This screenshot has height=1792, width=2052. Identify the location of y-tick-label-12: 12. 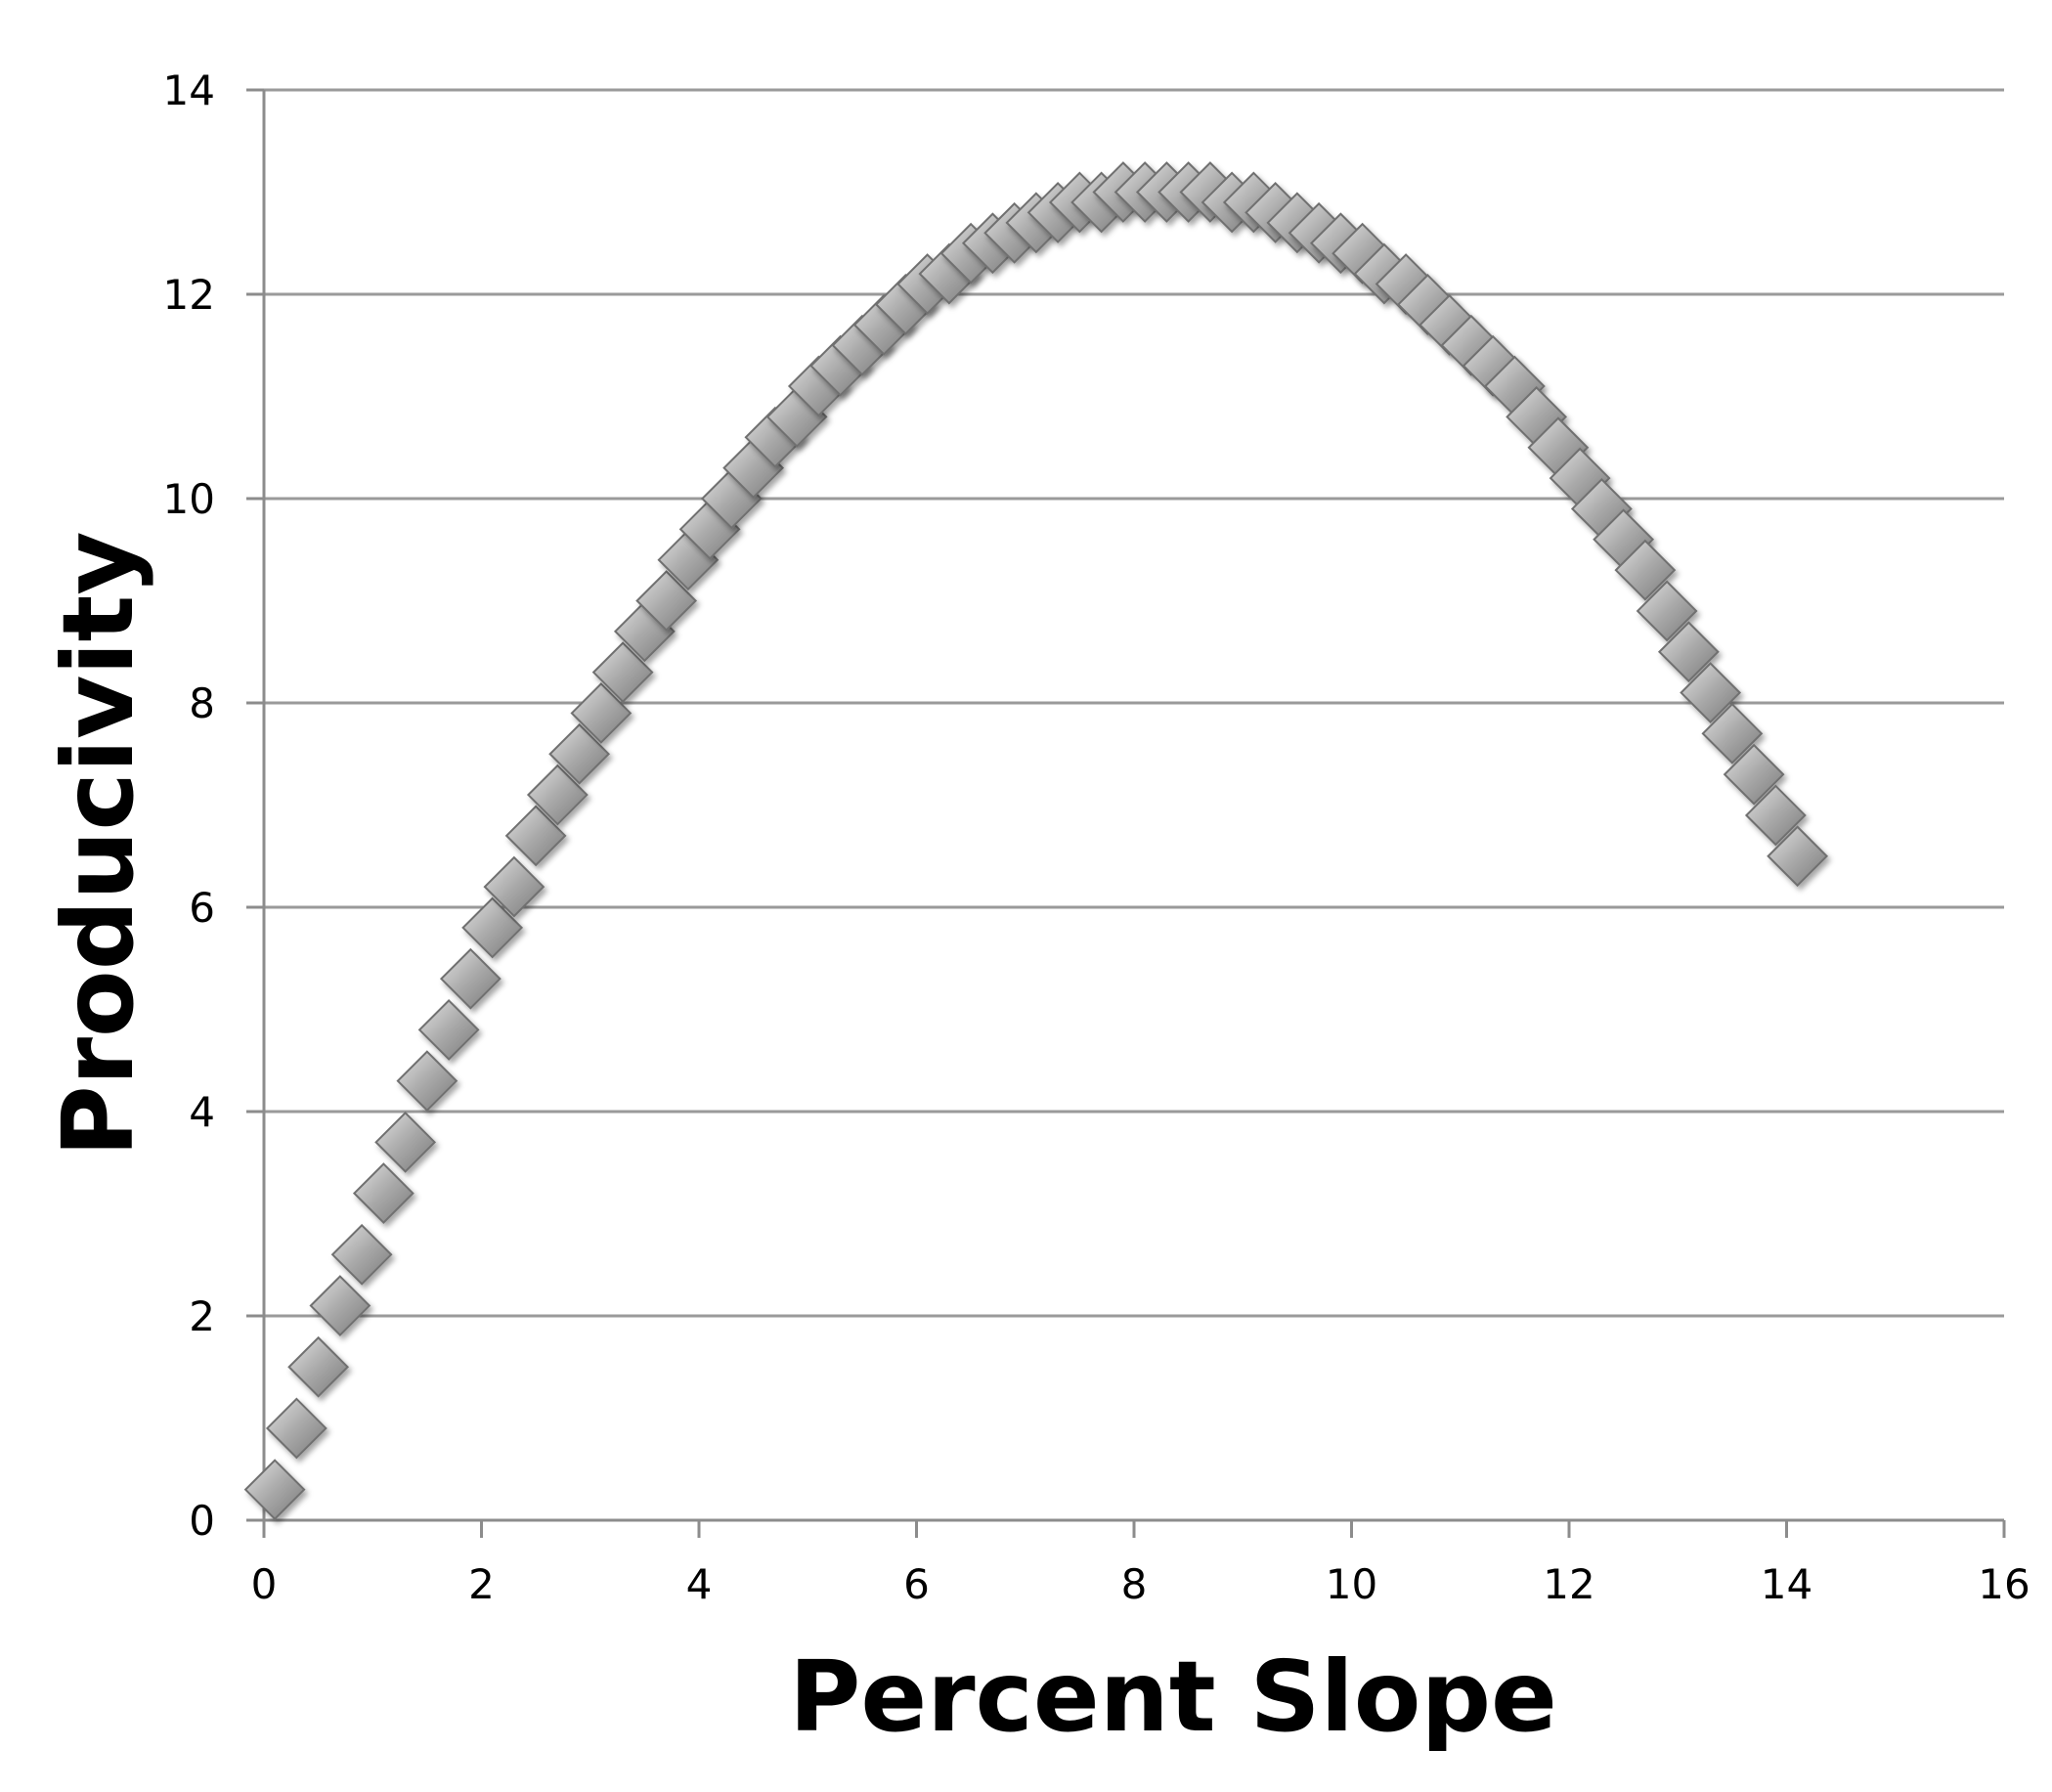
(189, 295).